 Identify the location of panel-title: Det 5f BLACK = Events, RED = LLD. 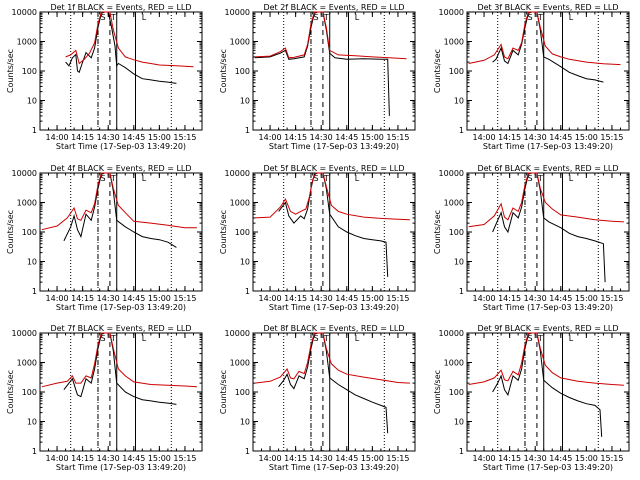
(333, 168).